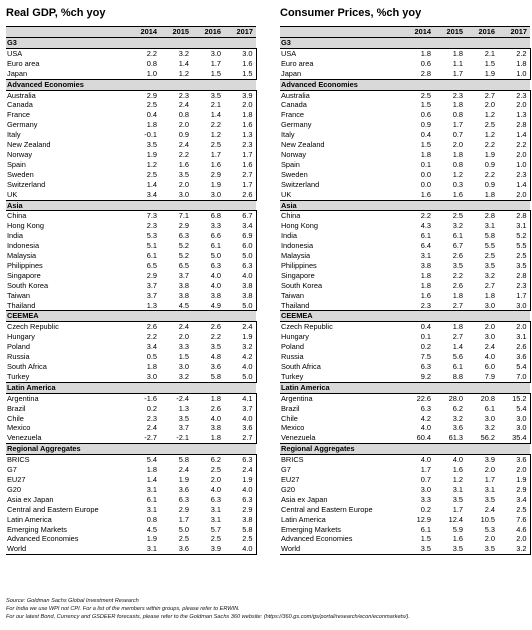 This screenshot has height=630, width=532. I want to click on table-row: Chile 2.3 3.5 4.0 4.0, so click(131, 418).